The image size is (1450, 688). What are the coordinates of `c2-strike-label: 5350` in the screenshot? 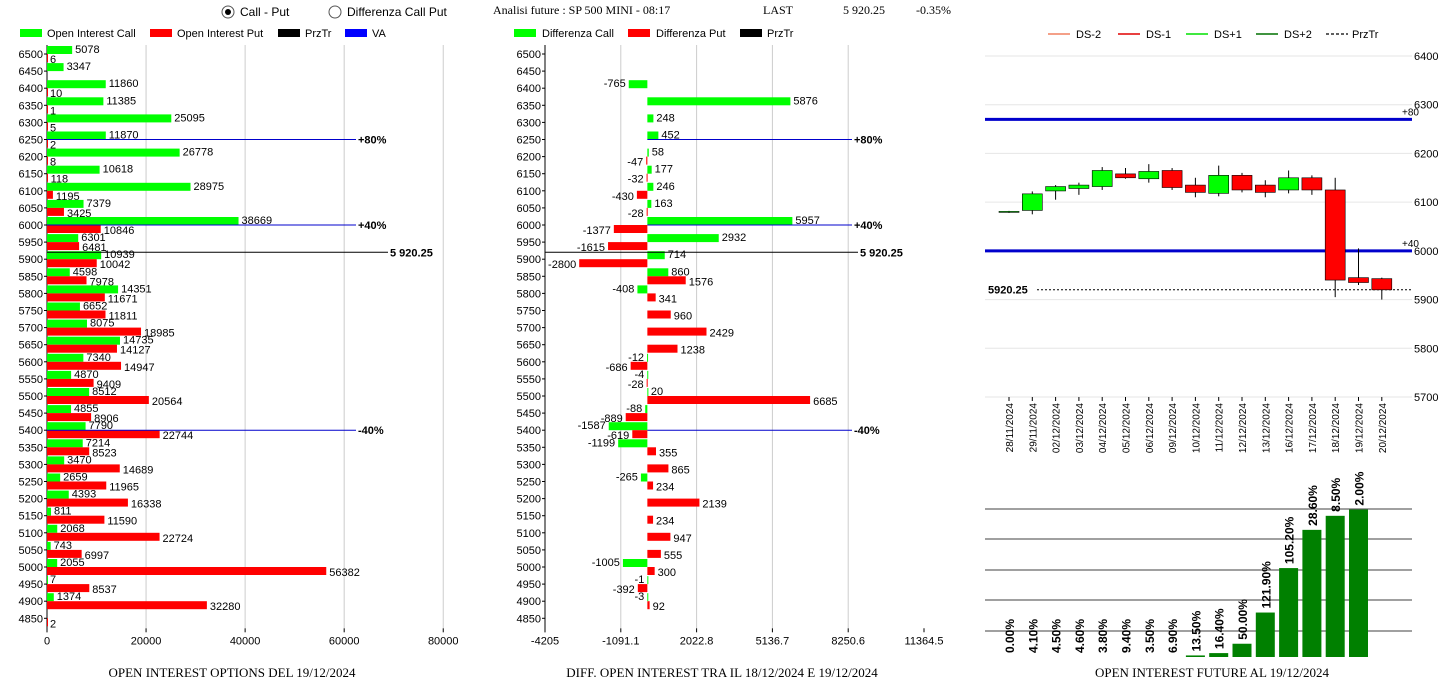 It's located at (529, 448).